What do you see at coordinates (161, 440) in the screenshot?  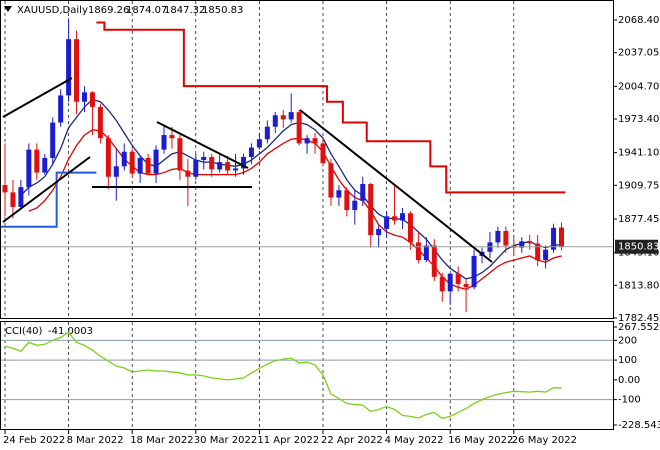 I see `x-tick-label: 18 Mar 2022` at bounding box center [161, 440].